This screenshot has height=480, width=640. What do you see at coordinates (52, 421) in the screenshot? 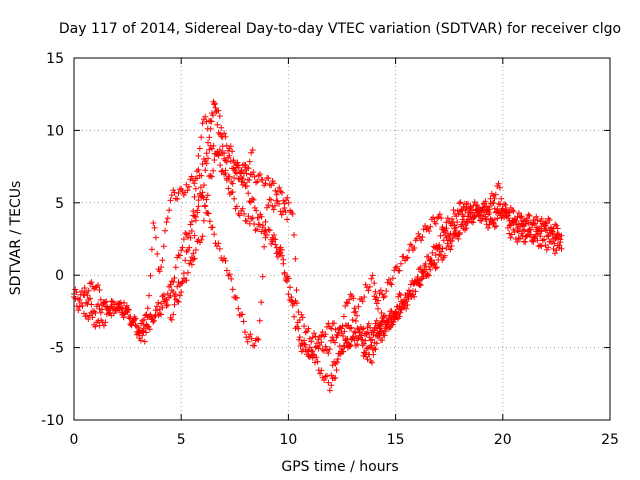
I see `y-tick-label: -10` at bounding box center [52, 421].